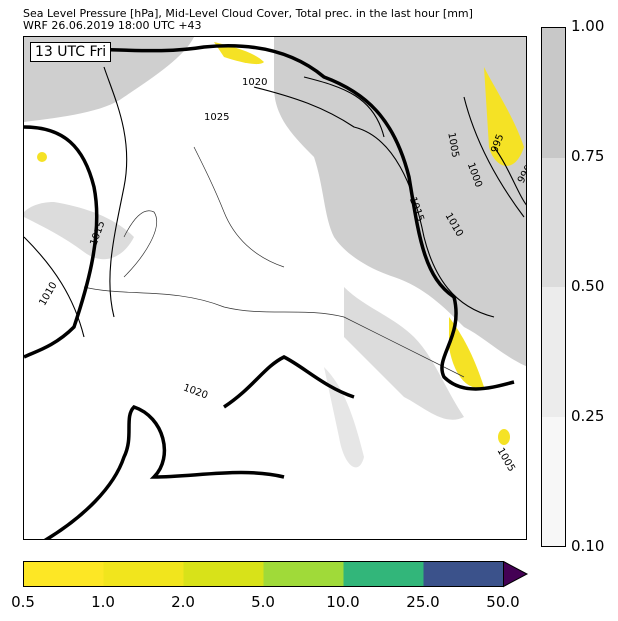 Image resolution: width=618 pixels, height=621 pixels. I want to click on precip-tick: 0.5, so click(23, 602).